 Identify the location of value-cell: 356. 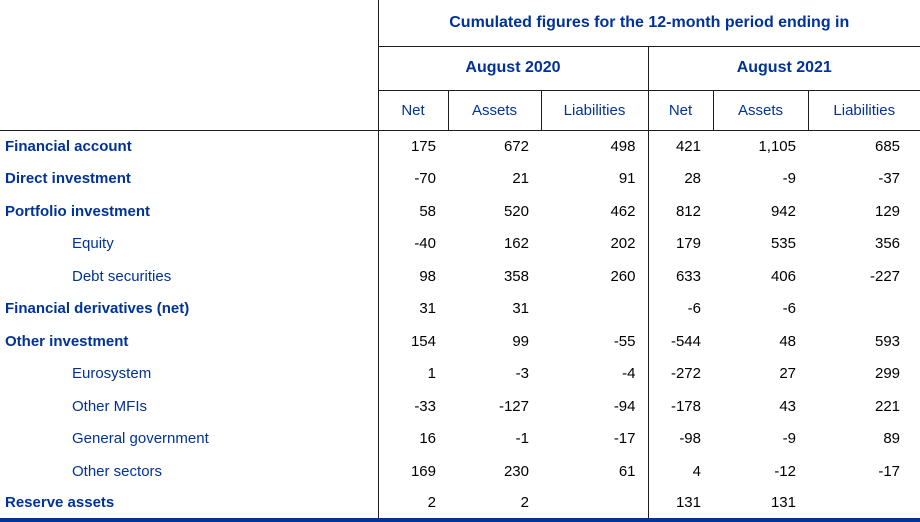
(887, 244).